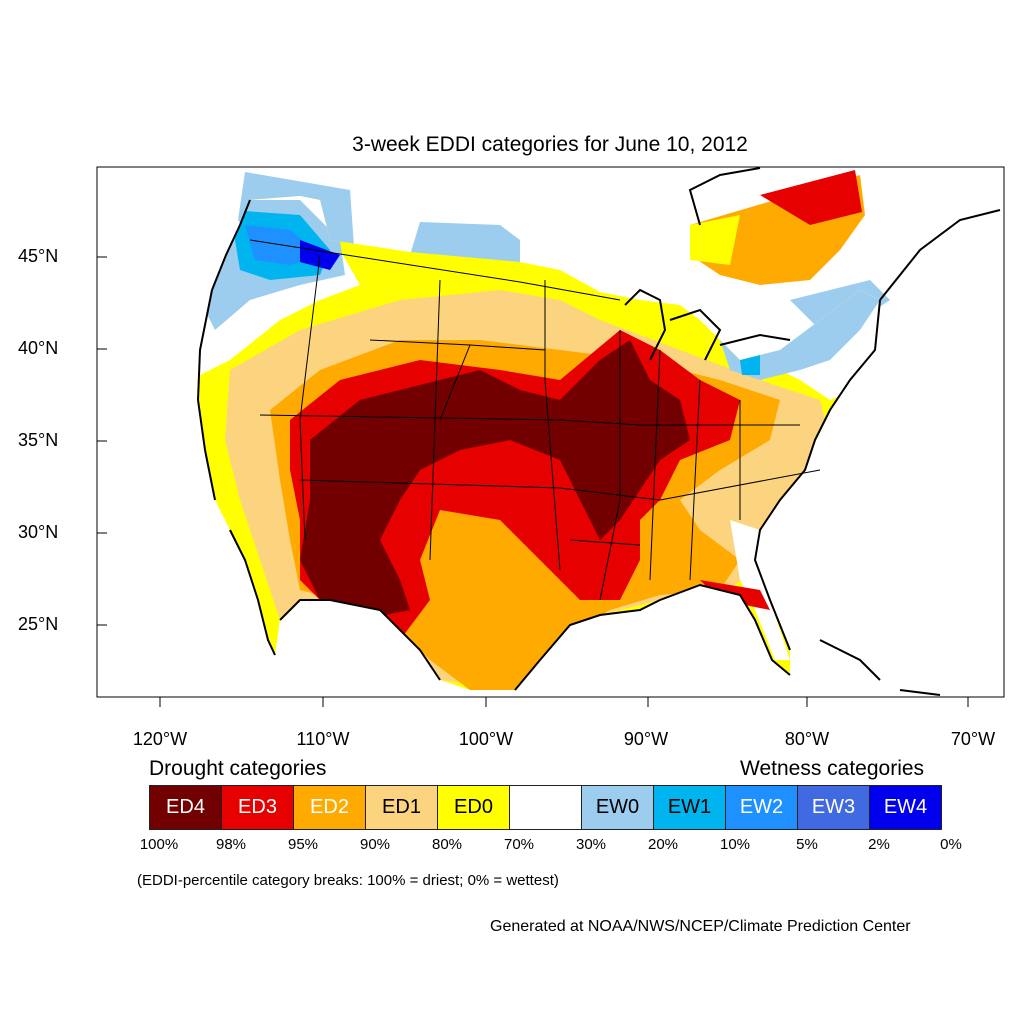 Image resolution: width=1024 pixels, height=1024 pixels. What do you see at coordinates (807, 739) in the screenshot?
I see `lon-label-80w: 80°W` at bounding box center [807, 739].